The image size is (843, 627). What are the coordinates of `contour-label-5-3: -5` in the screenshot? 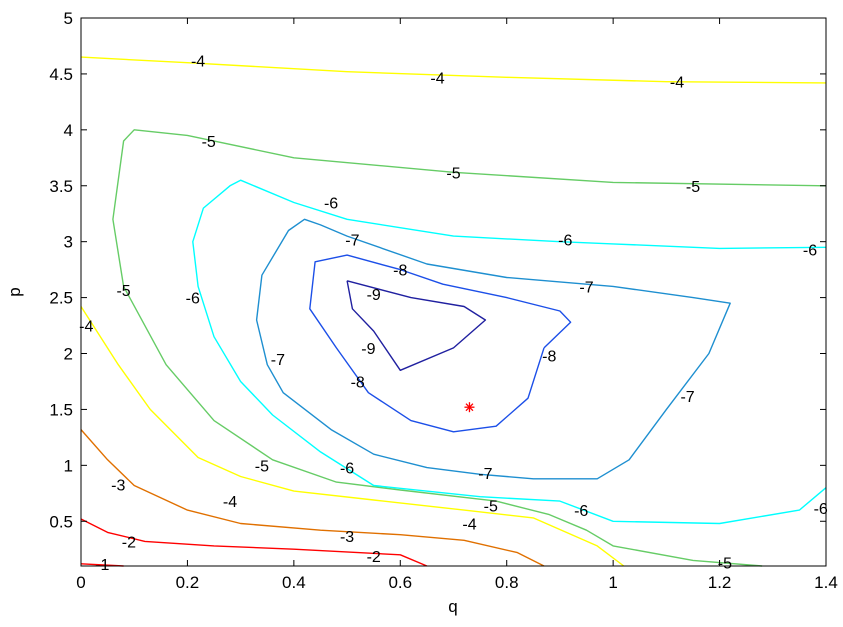 It's located at (123, 291).